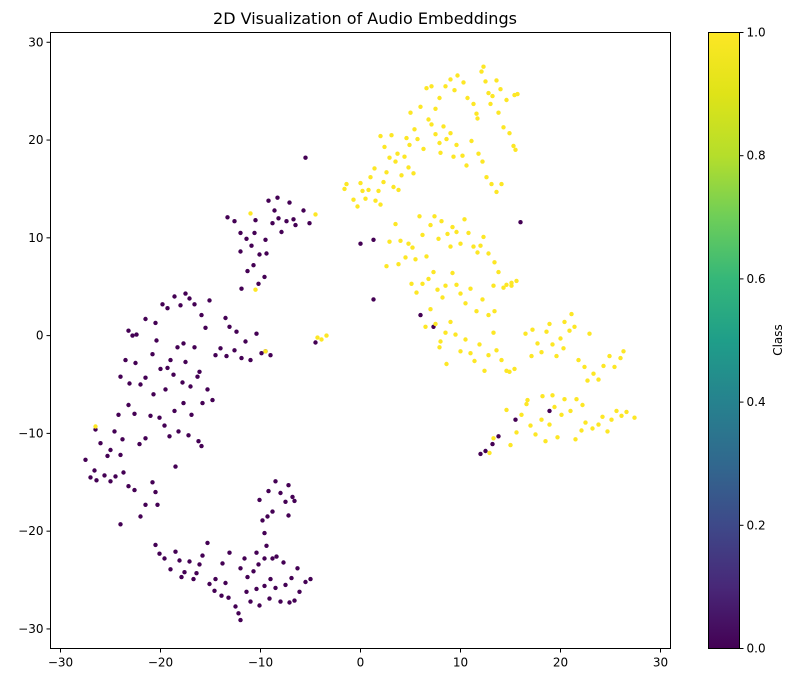 This screenshot has height=682, width=799. I want to click on y-tick-label: −10, so click(30, 433).